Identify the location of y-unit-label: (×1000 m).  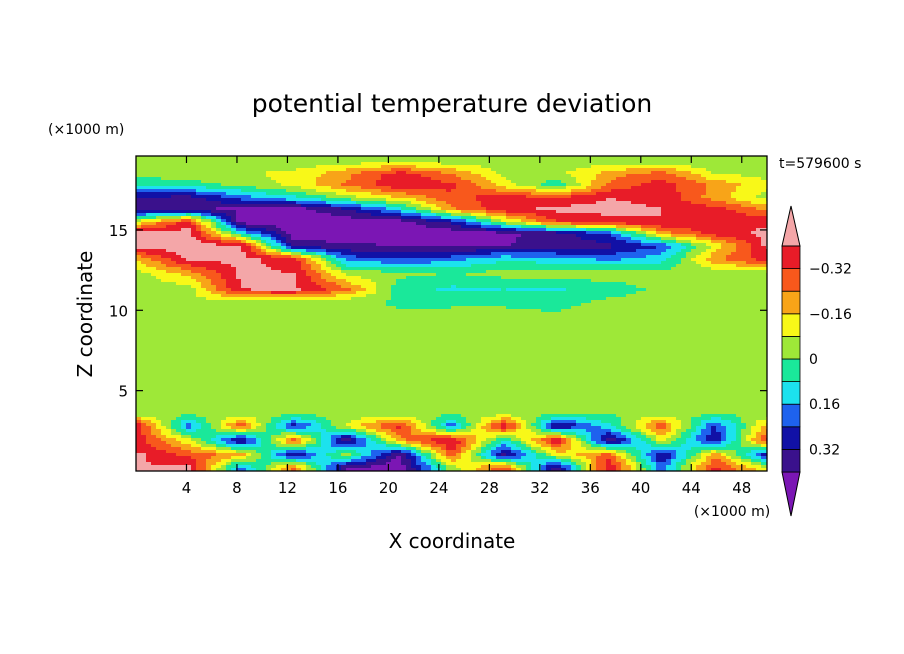
(86, 130).